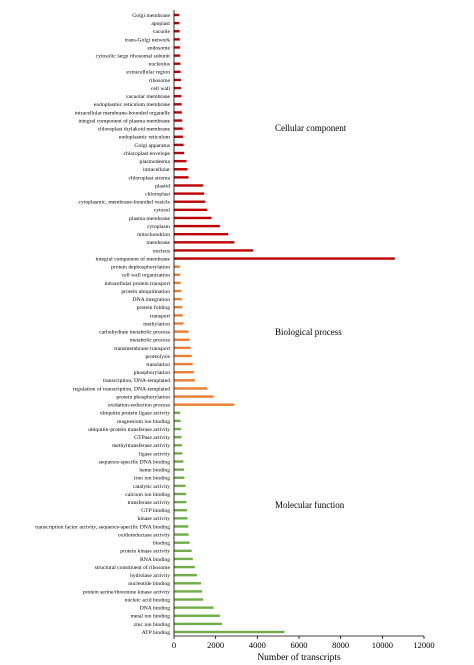 The width and height of the screenshot is (474, 665). What do you see at coordinates (159, 65) in the screenshot?
I see `category-label: nucleolus` at bounding box center [159, 65].